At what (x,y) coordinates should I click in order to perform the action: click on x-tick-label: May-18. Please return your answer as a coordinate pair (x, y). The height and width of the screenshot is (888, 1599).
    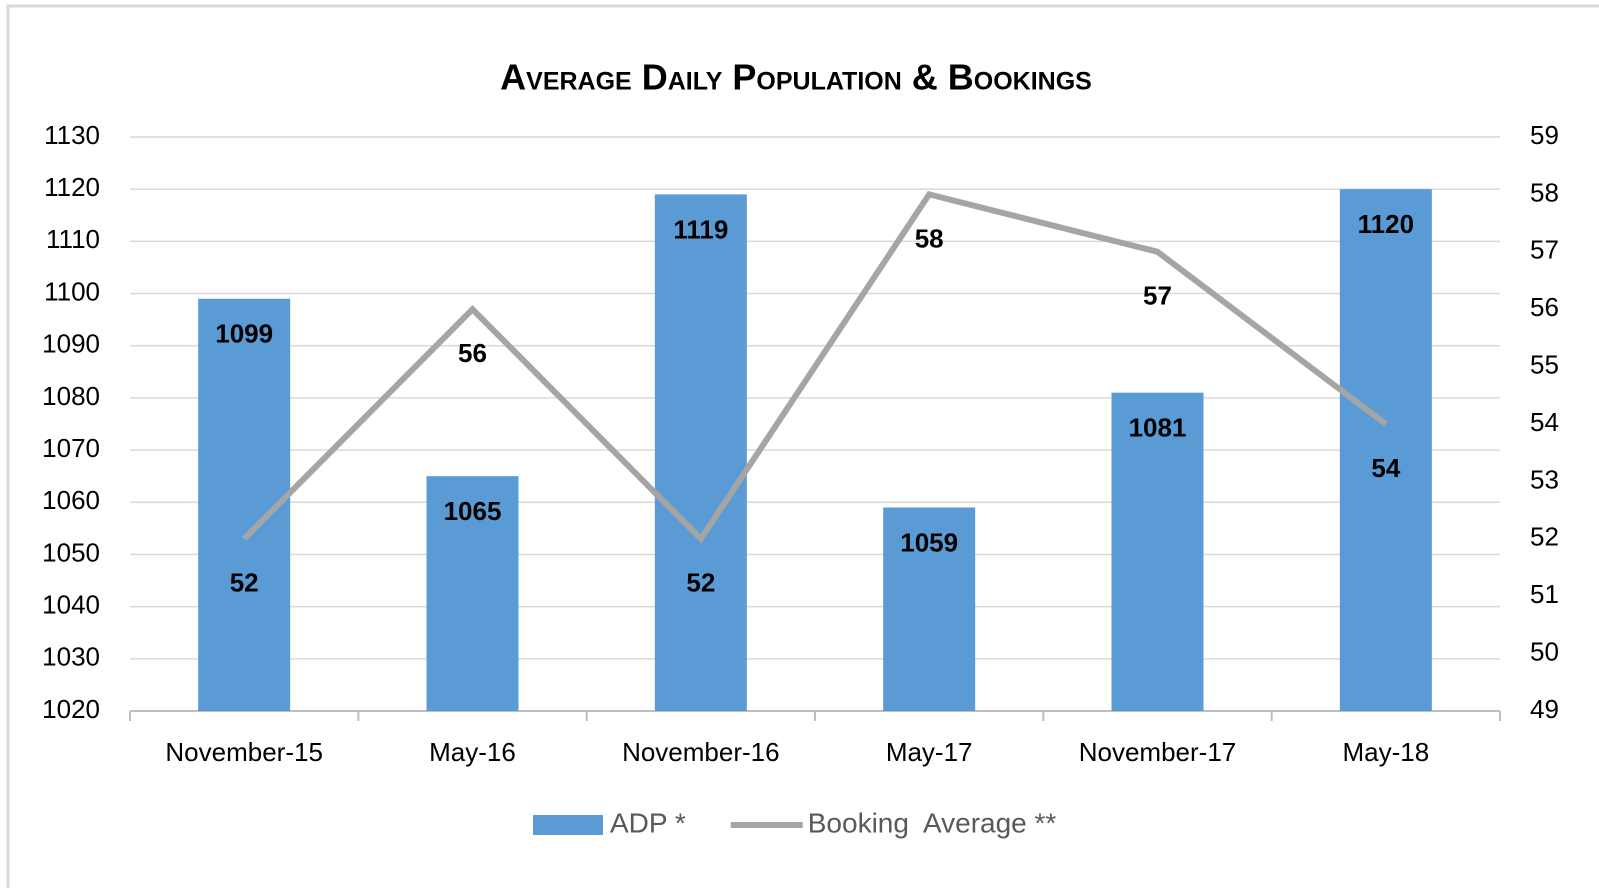
    Looking at the image, I should click on (1385, 752).